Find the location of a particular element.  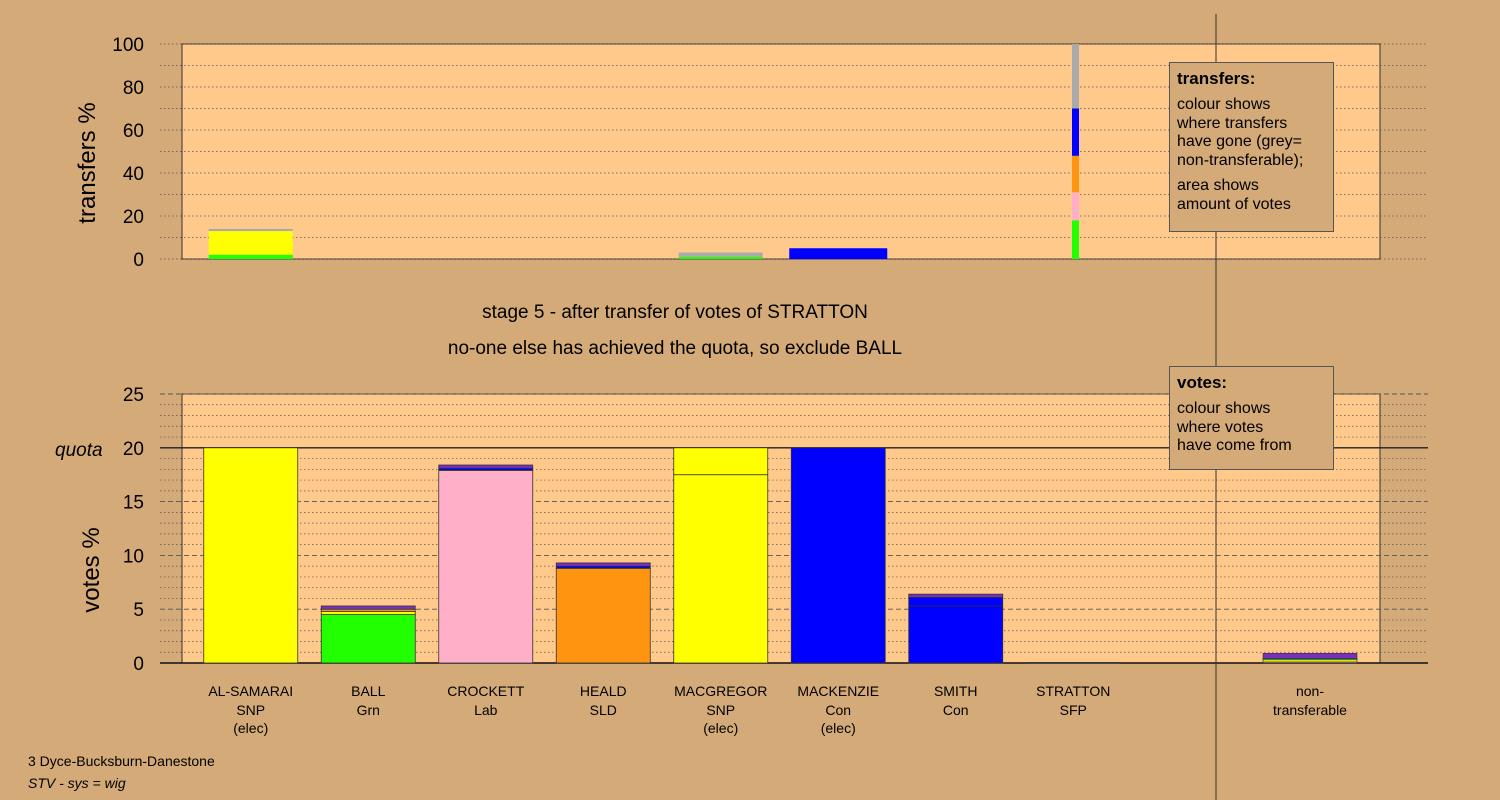

votes-legend-line: where votes is located at coordinates (1220, 427).